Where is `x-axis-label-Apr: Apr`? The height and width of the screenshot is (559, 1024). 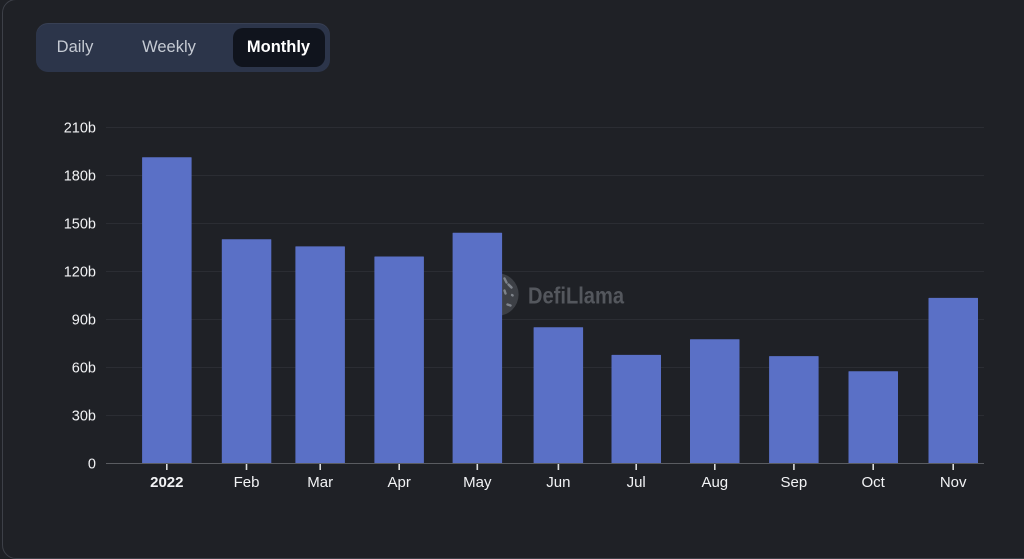 x-axis-label-Apr: Apr is located at coordinates (399, 482).